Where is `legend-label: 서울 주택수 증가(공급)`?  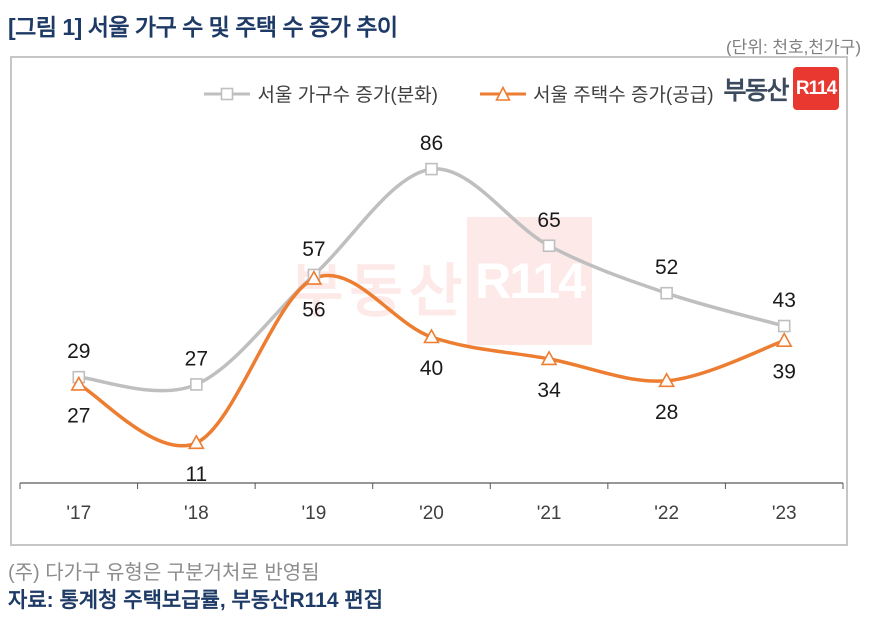
legend-label: 서울 주택수 증가(공급) is located at coordinates (623, 95).